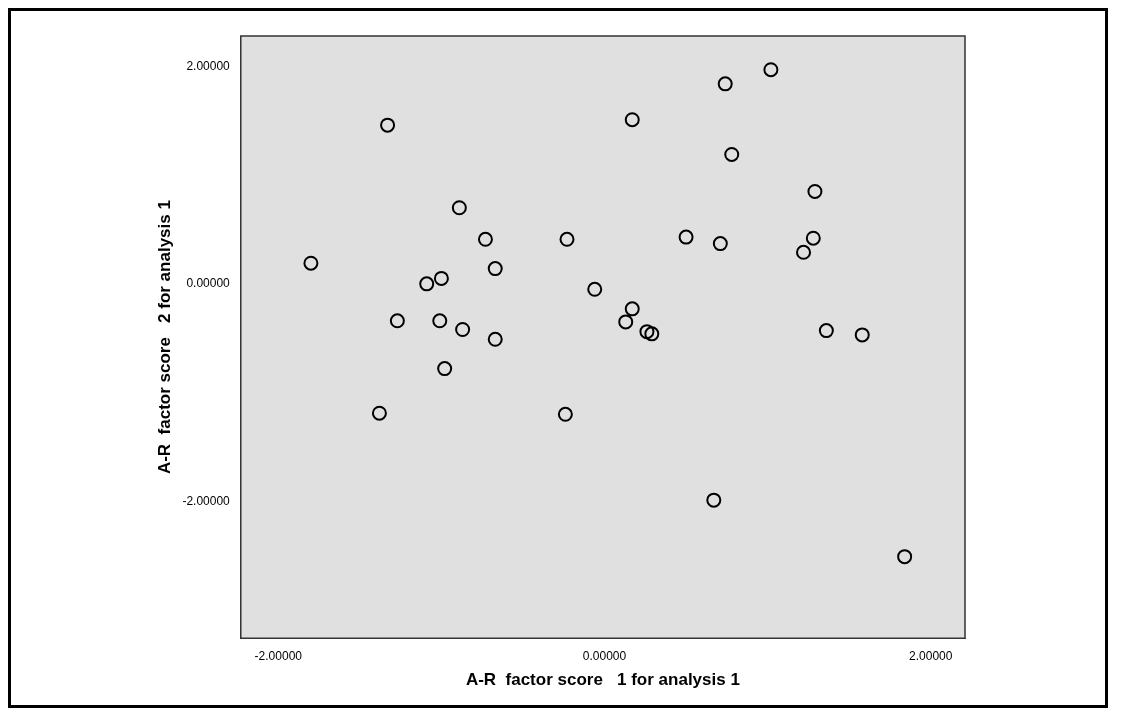 This screenshot has width=1125, height=719. What do you see at coordinates (931, 655) in the screenshot?
I see `x-tick-label: 2.00000` at bounding box center [931, 655].